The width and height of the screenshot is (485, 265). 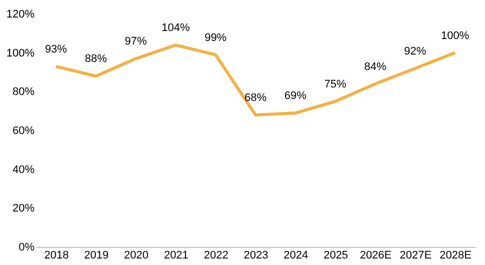 I want to click on text: 93%, so click(x=55, y=49).